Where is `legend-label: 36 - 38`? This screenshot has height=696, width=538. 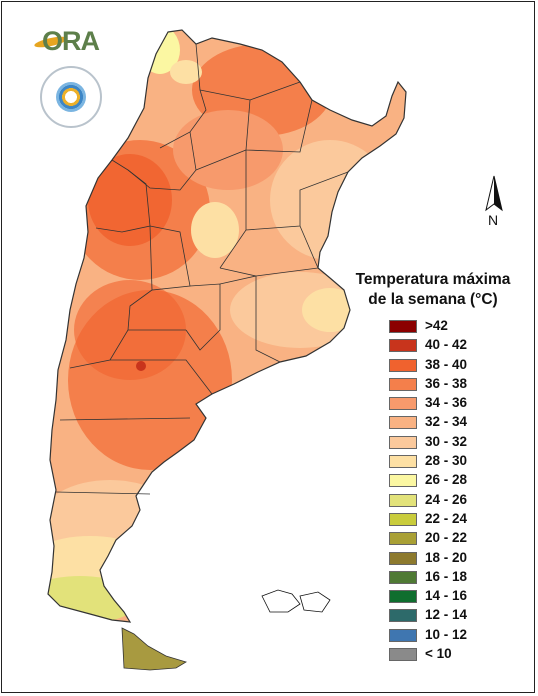 legend-label: 36 - 38 is located at coordinates (446, 383).